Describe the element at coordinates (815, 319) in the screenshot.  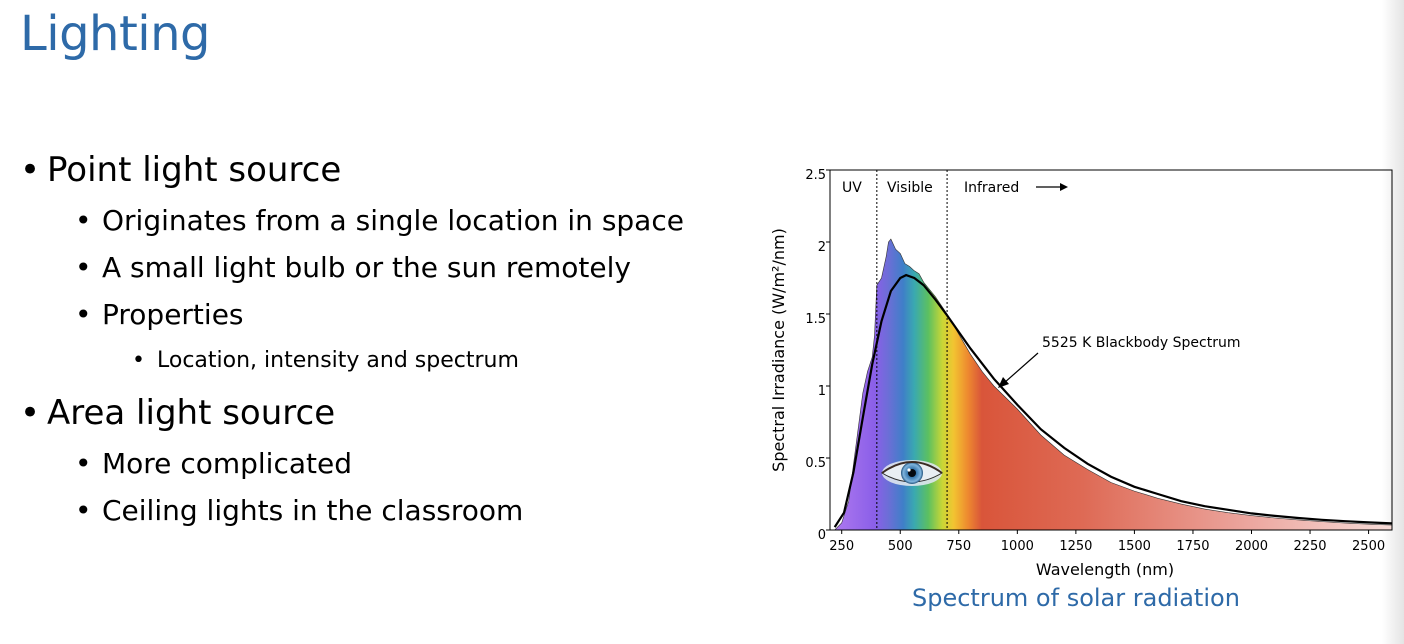
I see `y-tick-label: 1.5` at that location.